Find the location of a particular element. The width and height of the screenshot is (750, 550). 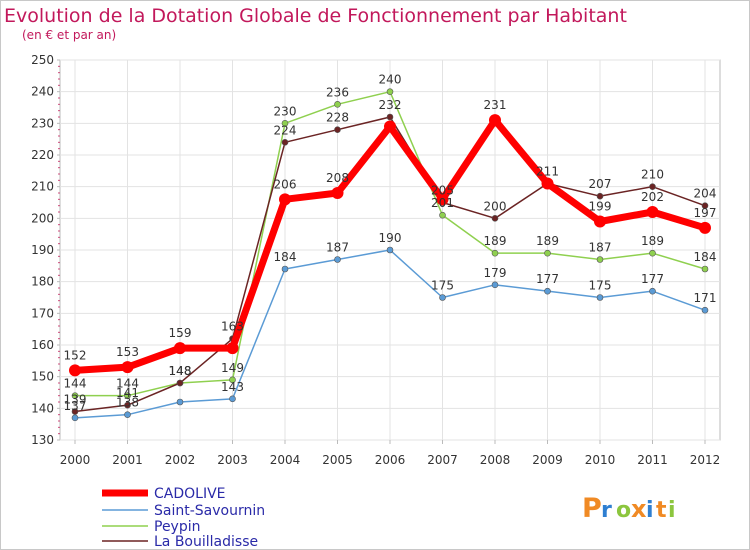

logo-letter: r is located at coordinates (606, 510).